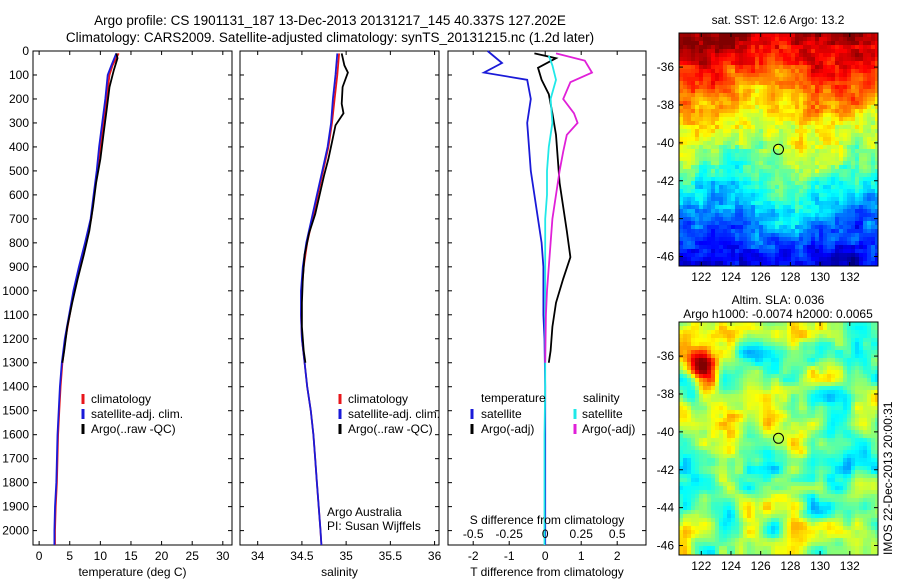  I want to click on map-x-tick-label: 130, so click(820, 566).